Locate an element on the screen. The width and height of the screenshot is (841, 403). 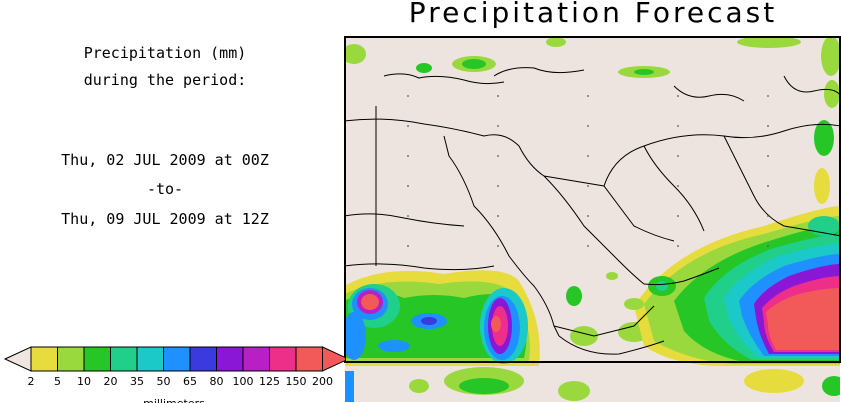
legend-tick-label: 65 is located at coordinates (190, 381).